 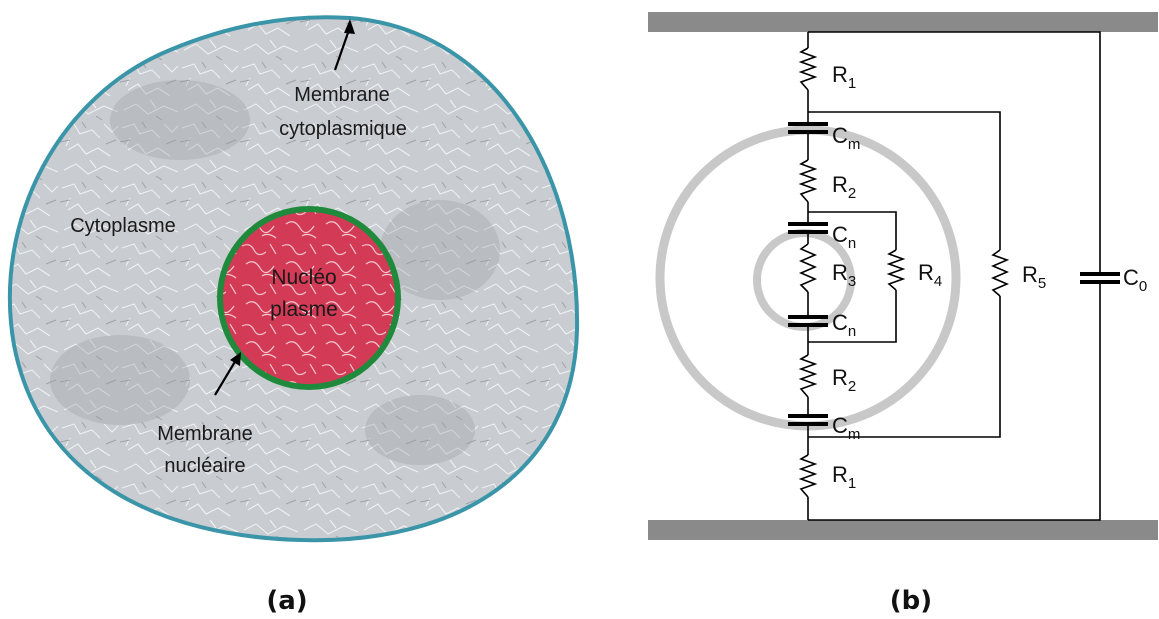 What do you see at coordinates (844, 275) in the screenshot?
I see `label-r3: R3` at bounding box center [844, 275].